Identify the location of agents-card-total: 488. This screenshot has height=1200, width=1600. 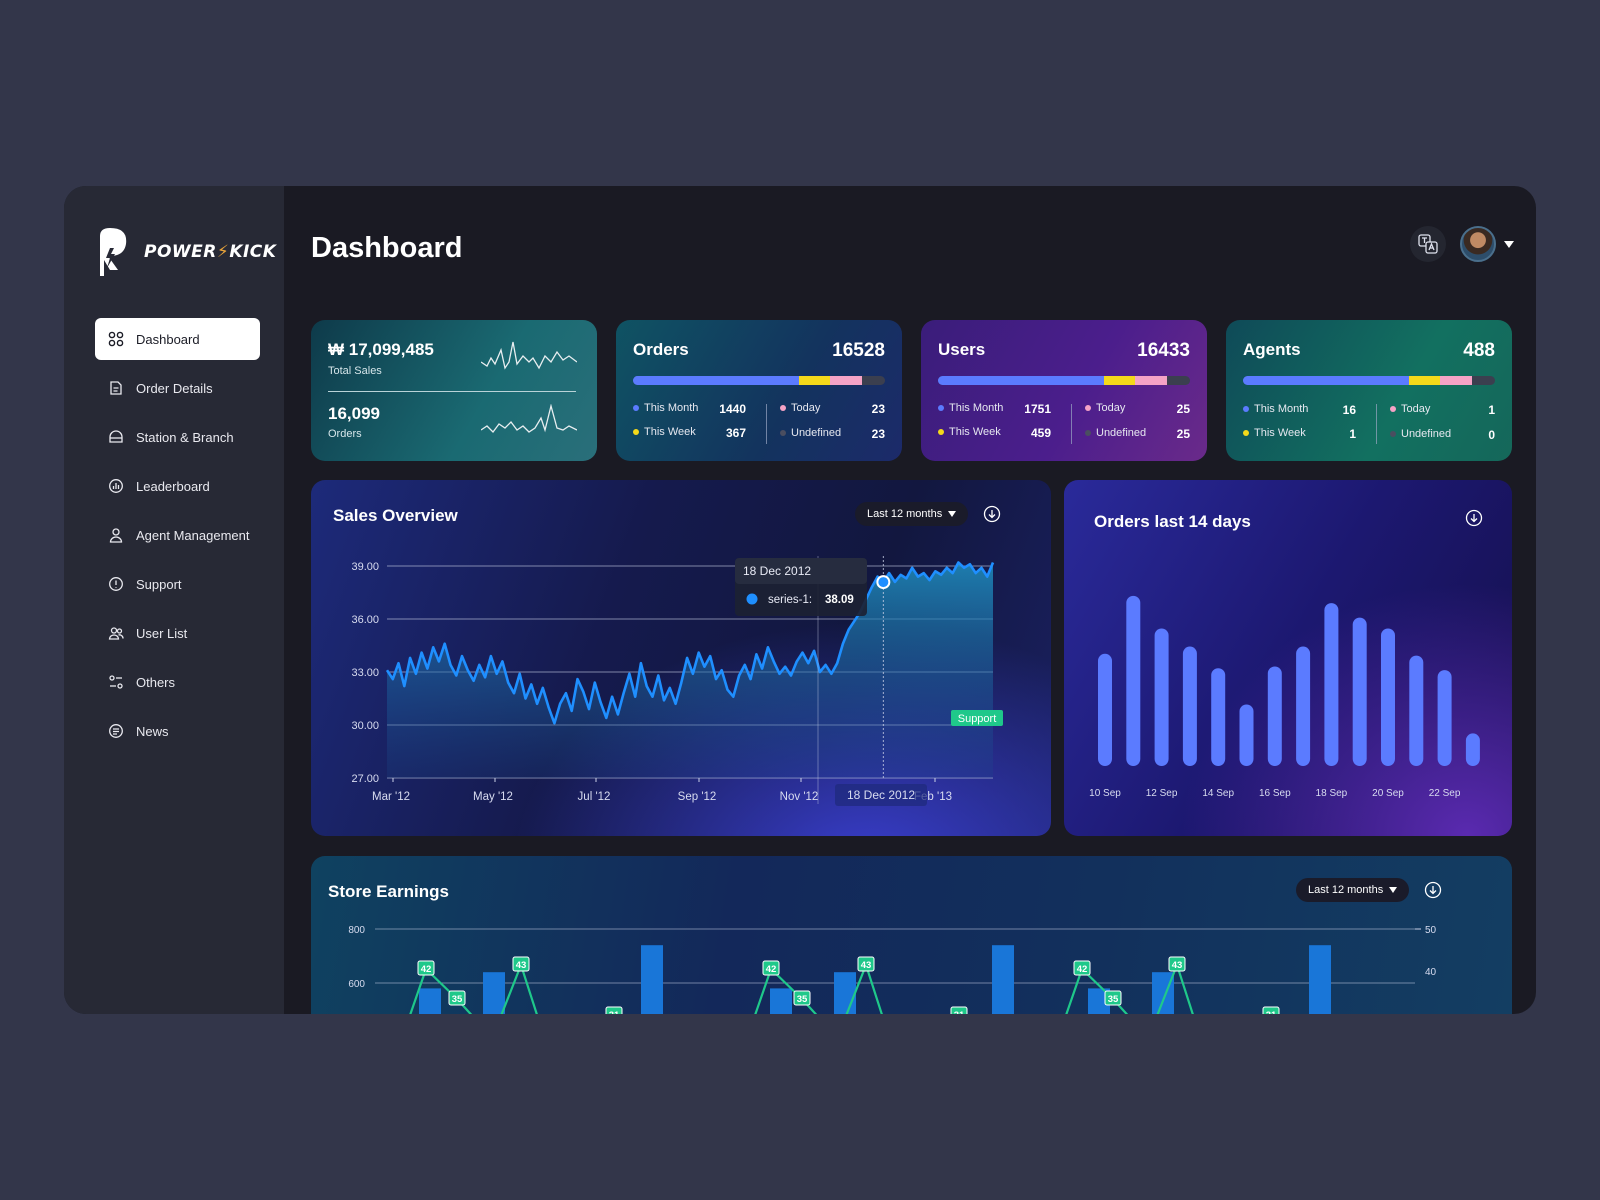
(1479, 350).